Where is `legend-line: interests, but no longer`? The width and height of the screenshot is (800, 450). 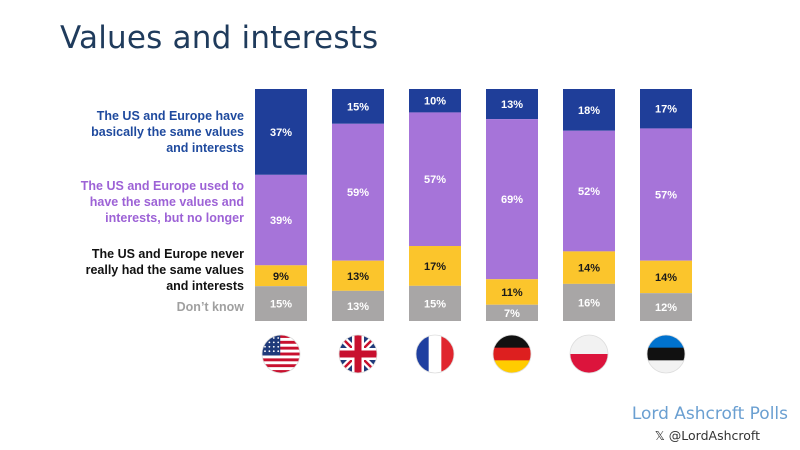
legend-line: interests, but no longer is located at coordinates (174, 218).